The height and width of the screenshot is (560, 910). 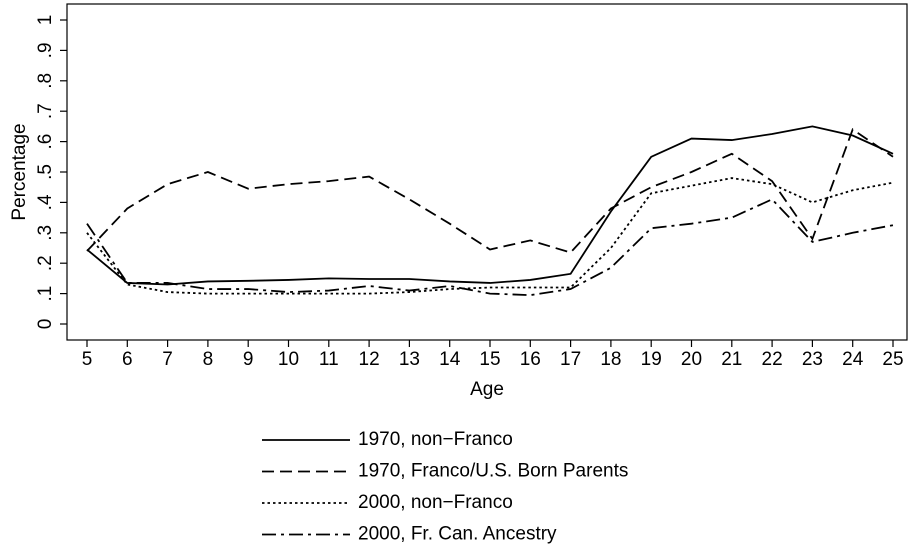 What do you see at coordinates (812, 359) in the screenshot?
I see `x-tick-label: 23` at bounding box center [812, 359].